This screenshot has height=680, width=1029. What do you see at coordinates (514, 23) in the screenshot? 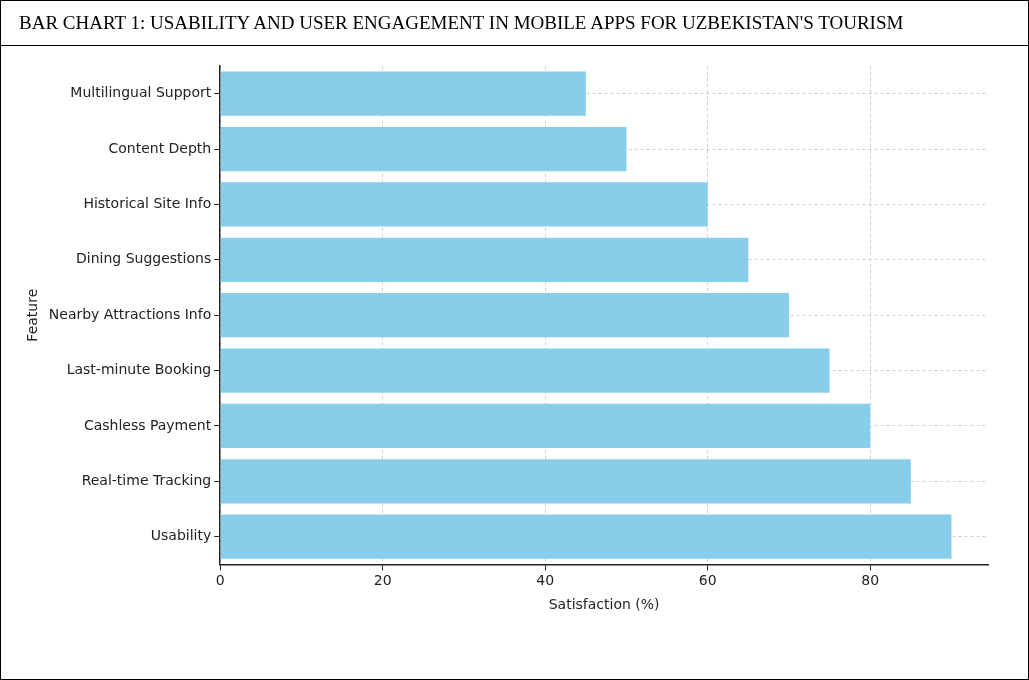
I see `chart-title: BAR CHART 1: USABILITY AND USER ENGAGEMENT IN MOBILE APPS FOR UZBEKISTAN'S TOURISM` at bounding box center [514, 23].